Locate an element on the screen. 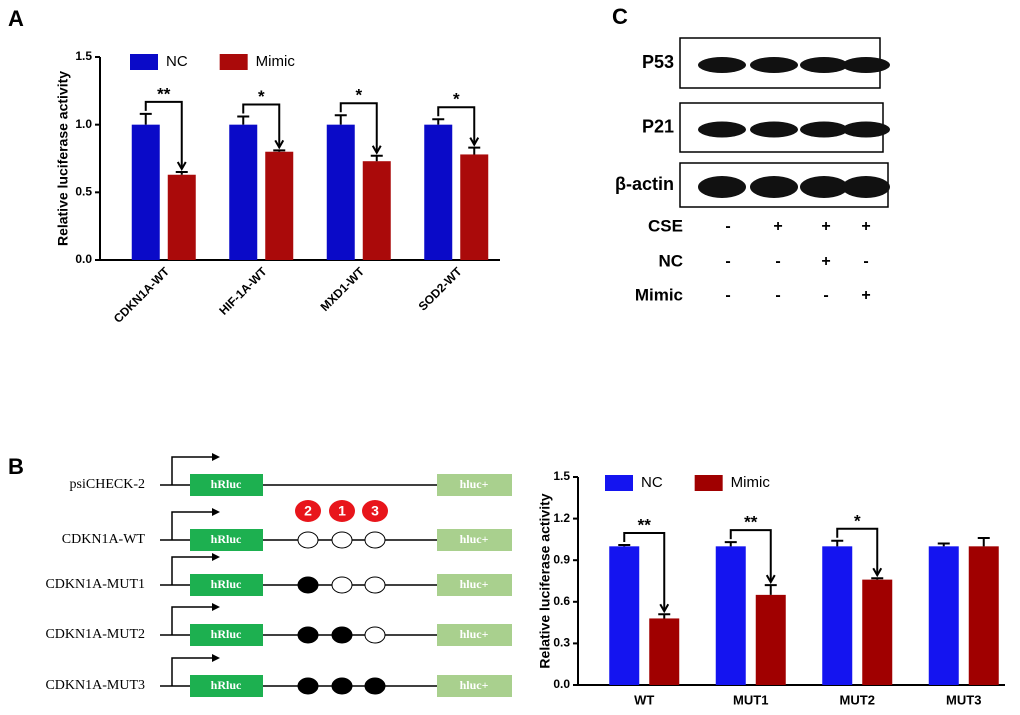  blot-label: P53 is located at coordinates (658, 62).